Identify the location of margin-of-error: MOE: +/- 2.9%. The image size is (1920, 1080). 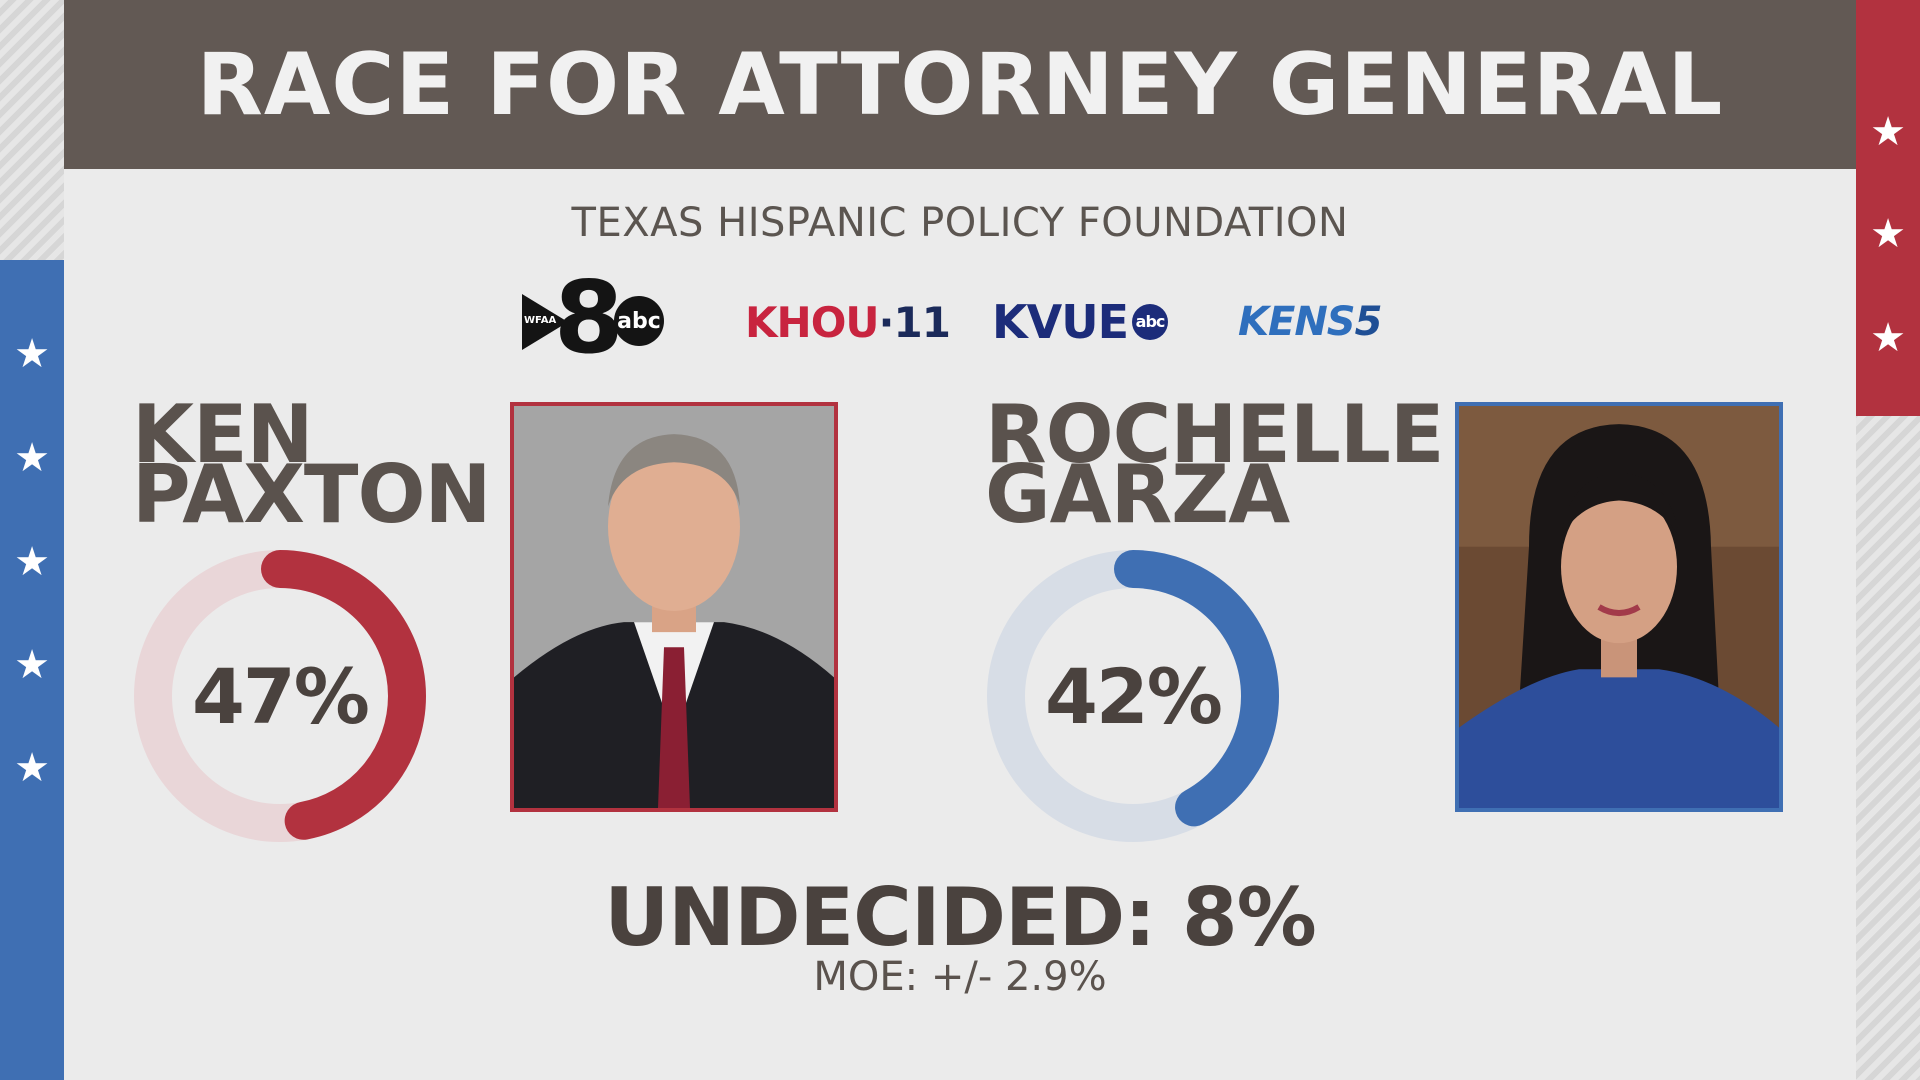
(960, 977).